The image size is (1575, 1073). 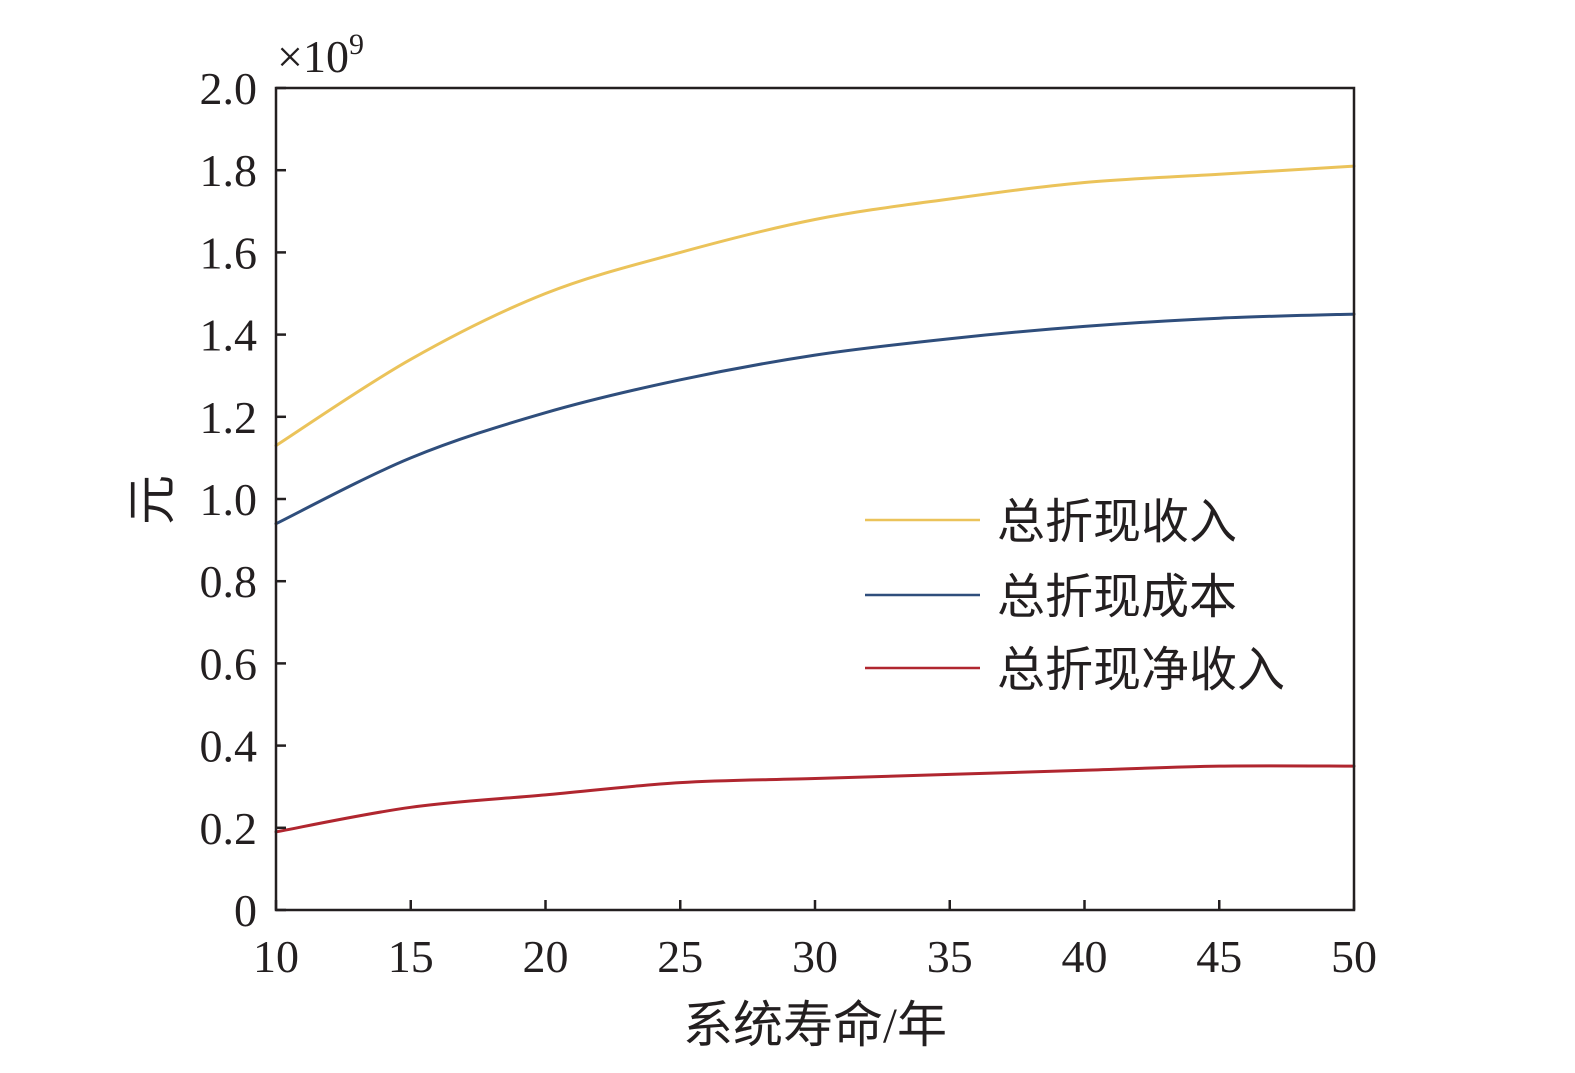 I want to click on y-axis: 0 0.2 0.4 0.6 0.8 1.0 1.2 1.4 1.6 1.8 2.0, so click(x=243, y=499).